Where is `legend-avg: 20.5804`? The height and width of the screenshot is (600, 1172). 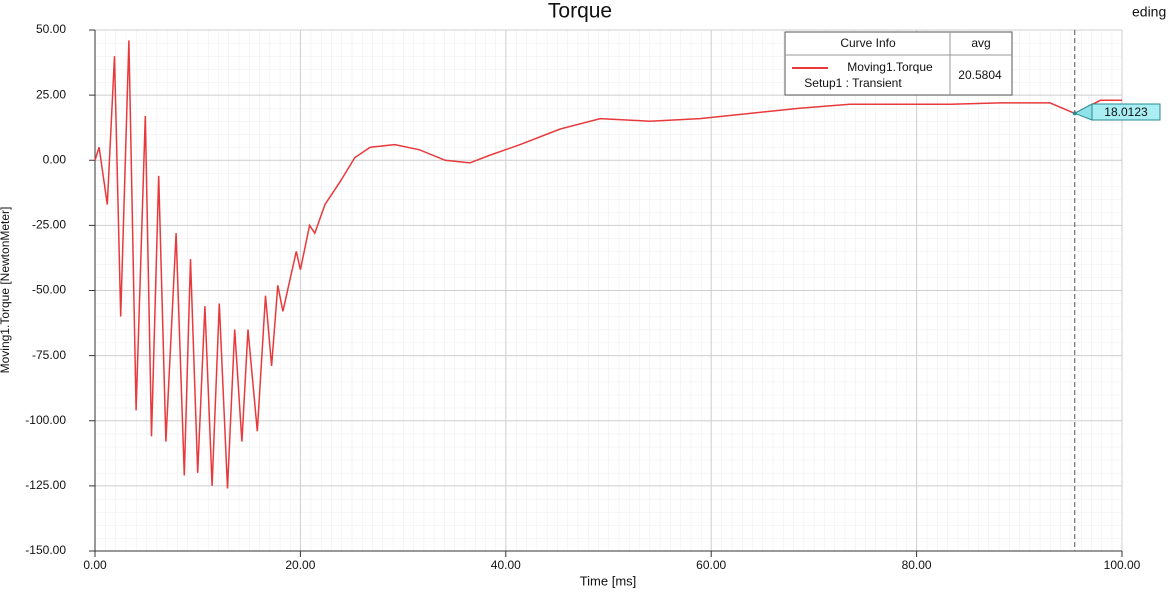
legend-avg: 20.5804 is located at coordinates (980, 75).